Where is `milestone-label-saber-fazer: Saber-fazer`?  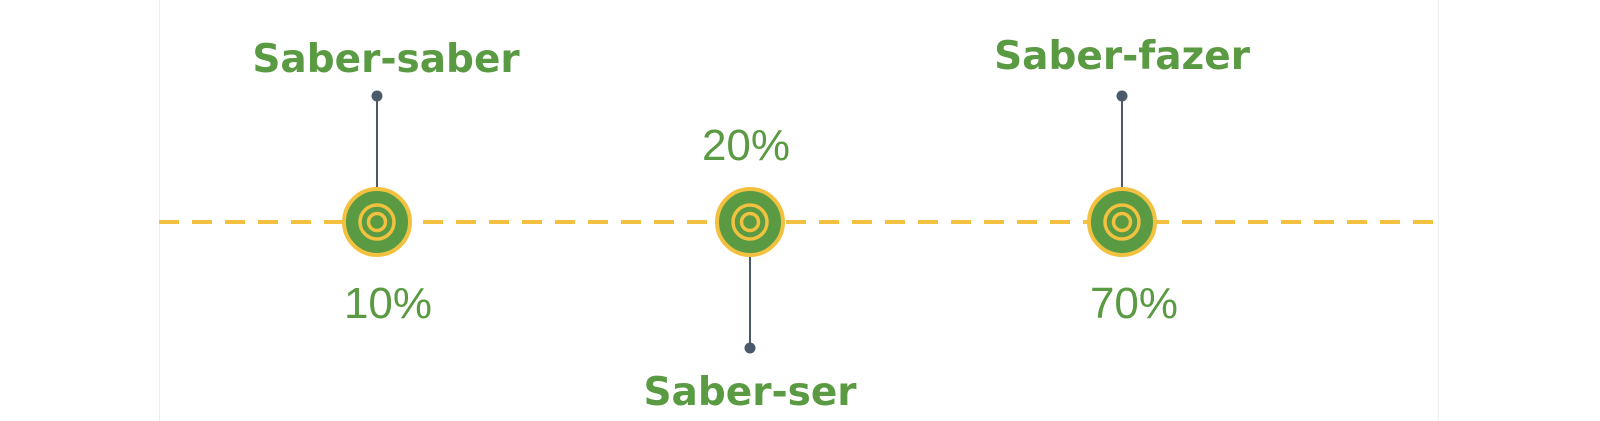 milestone-label-saber-fazer: Saber-fazer is located at coordinates (1122, 56).